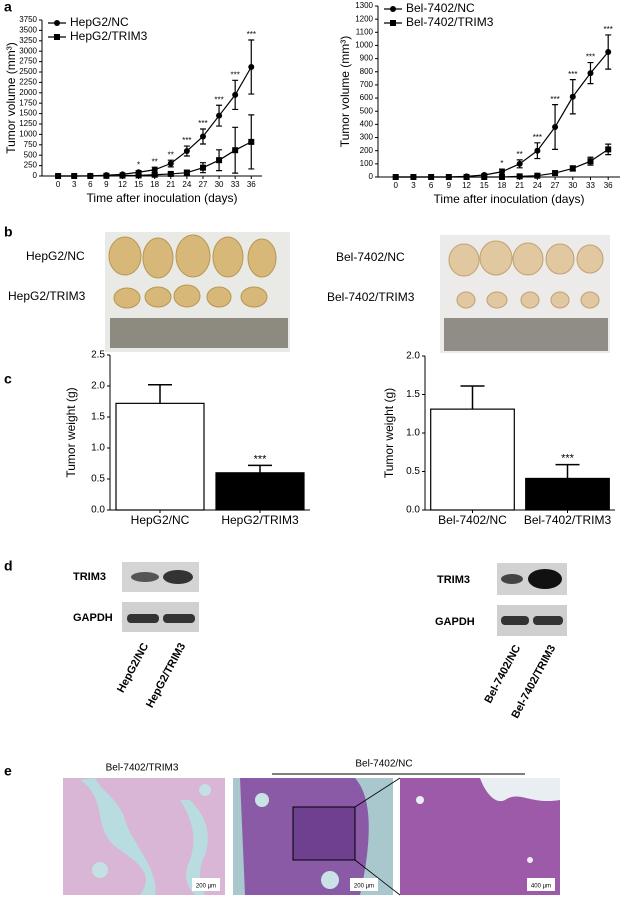 The height and width of the screenshot is (898, 627). What do you see at coordinates (98, 355) in the screenshot?
I see `y-tick-label: 2.5` at bounding box center [98, 355].